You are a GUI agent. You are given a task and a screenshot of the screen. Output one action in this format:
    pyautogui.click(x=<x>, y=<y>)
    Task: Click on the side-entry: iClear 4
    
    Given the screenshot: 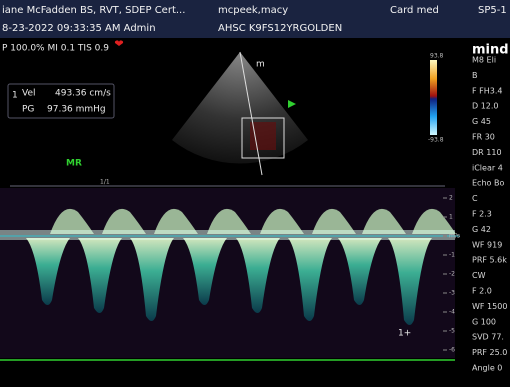 What is the action you would take?
    pyautogui.click(x=487, y=167)
    